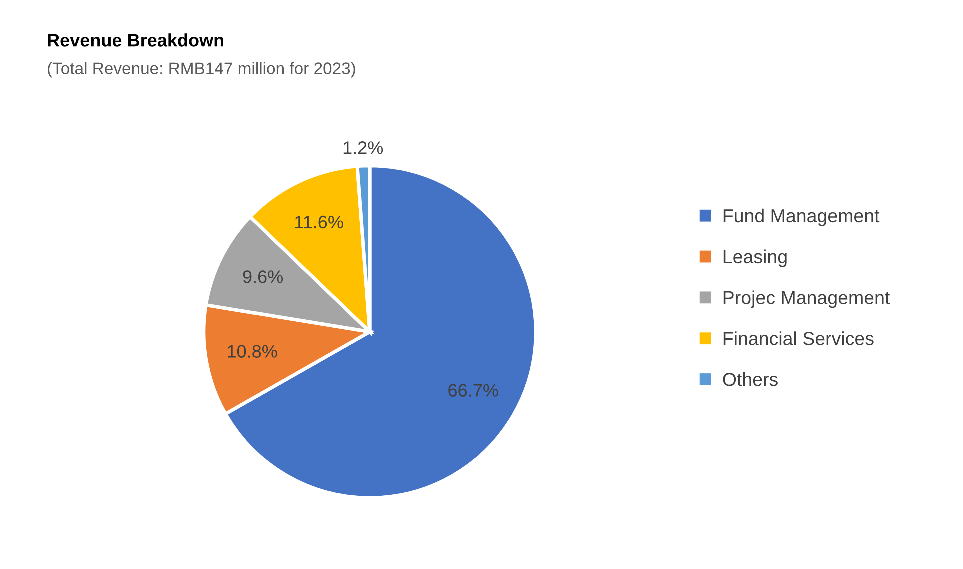 The width and height of the screenshot is (963, 569). I want to click on data-label: 66.7%, so click(473, 390).